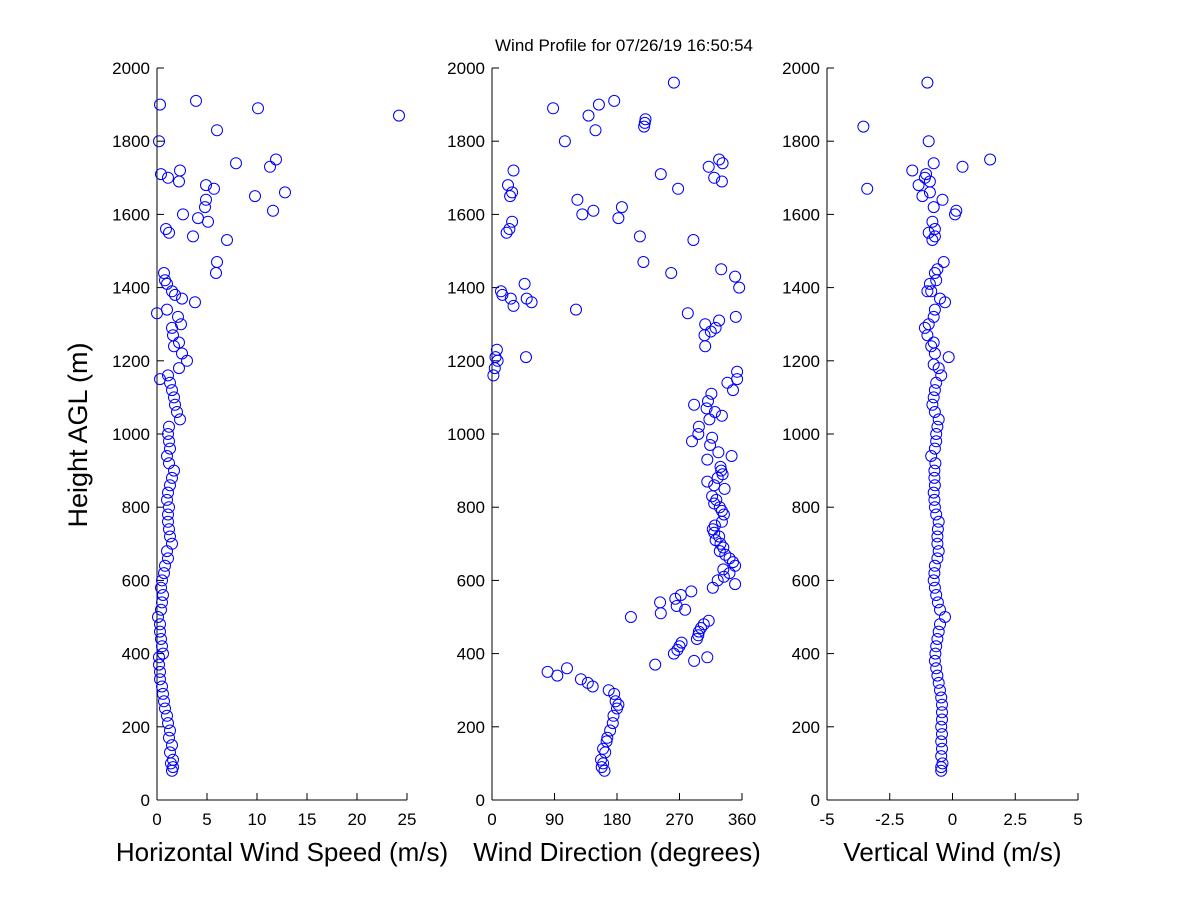  What do you see at coordinates (307, 819) in the screenshot?
I see `panel-1-x-tick-label: 15` at bounding box center [307, 819].